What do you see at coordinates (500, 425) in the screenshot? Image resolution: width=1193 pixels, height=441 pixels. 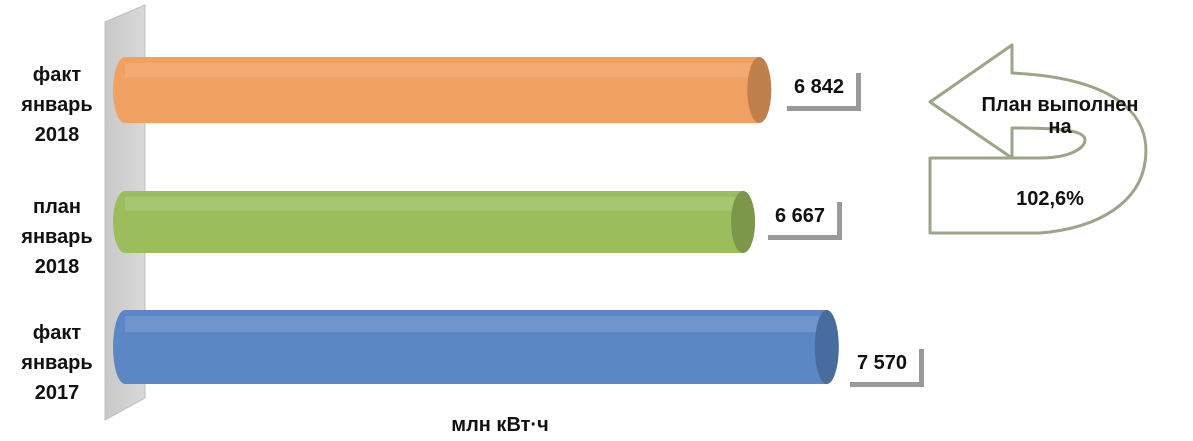 I see `x-axis-label: млн кВт·ч` at bounding box center [500, 425].